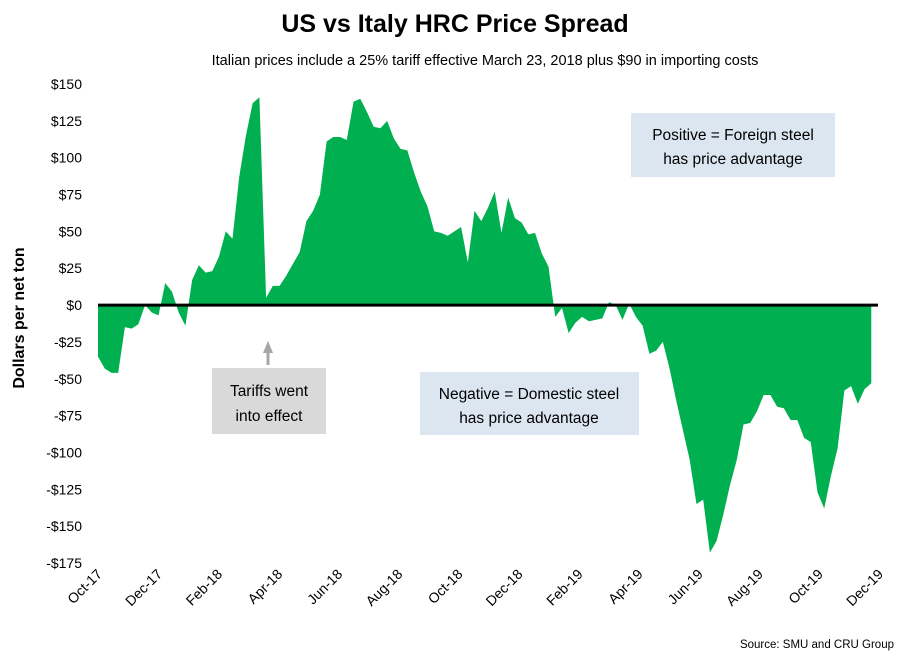 This screenshot has width=909, height=660. Describe the element at coordinates (270, 416) in the screenshot. I see `tariff-annotation-line2: into effect` at that location.